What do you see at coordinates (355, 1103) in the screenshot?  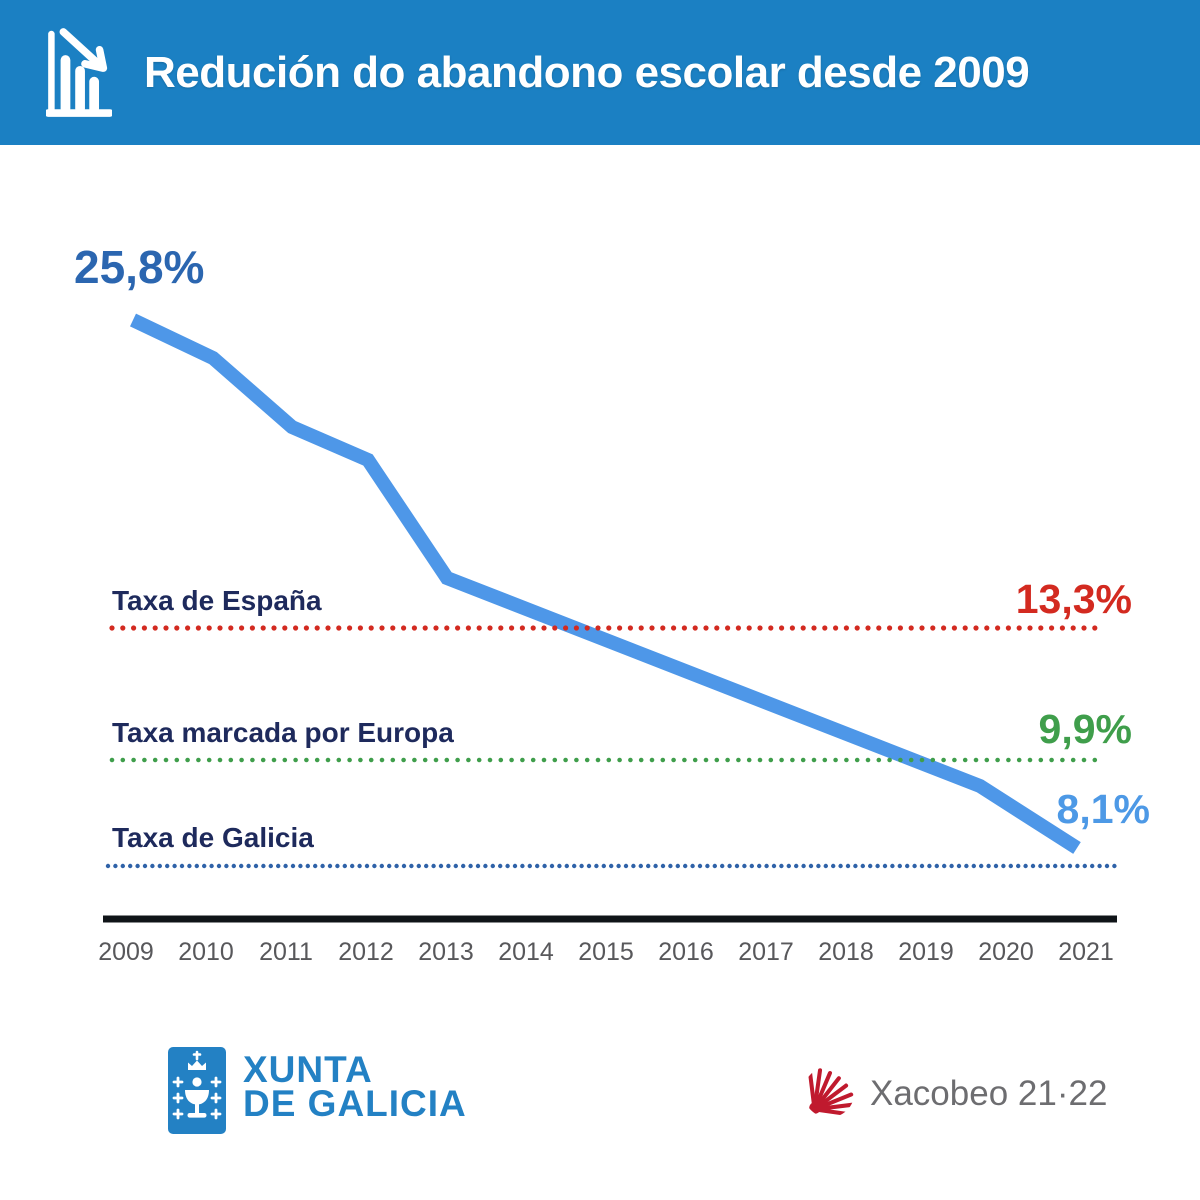 I see `xunta-line2: DE GALICIA` at bounding box center [355, 1103].